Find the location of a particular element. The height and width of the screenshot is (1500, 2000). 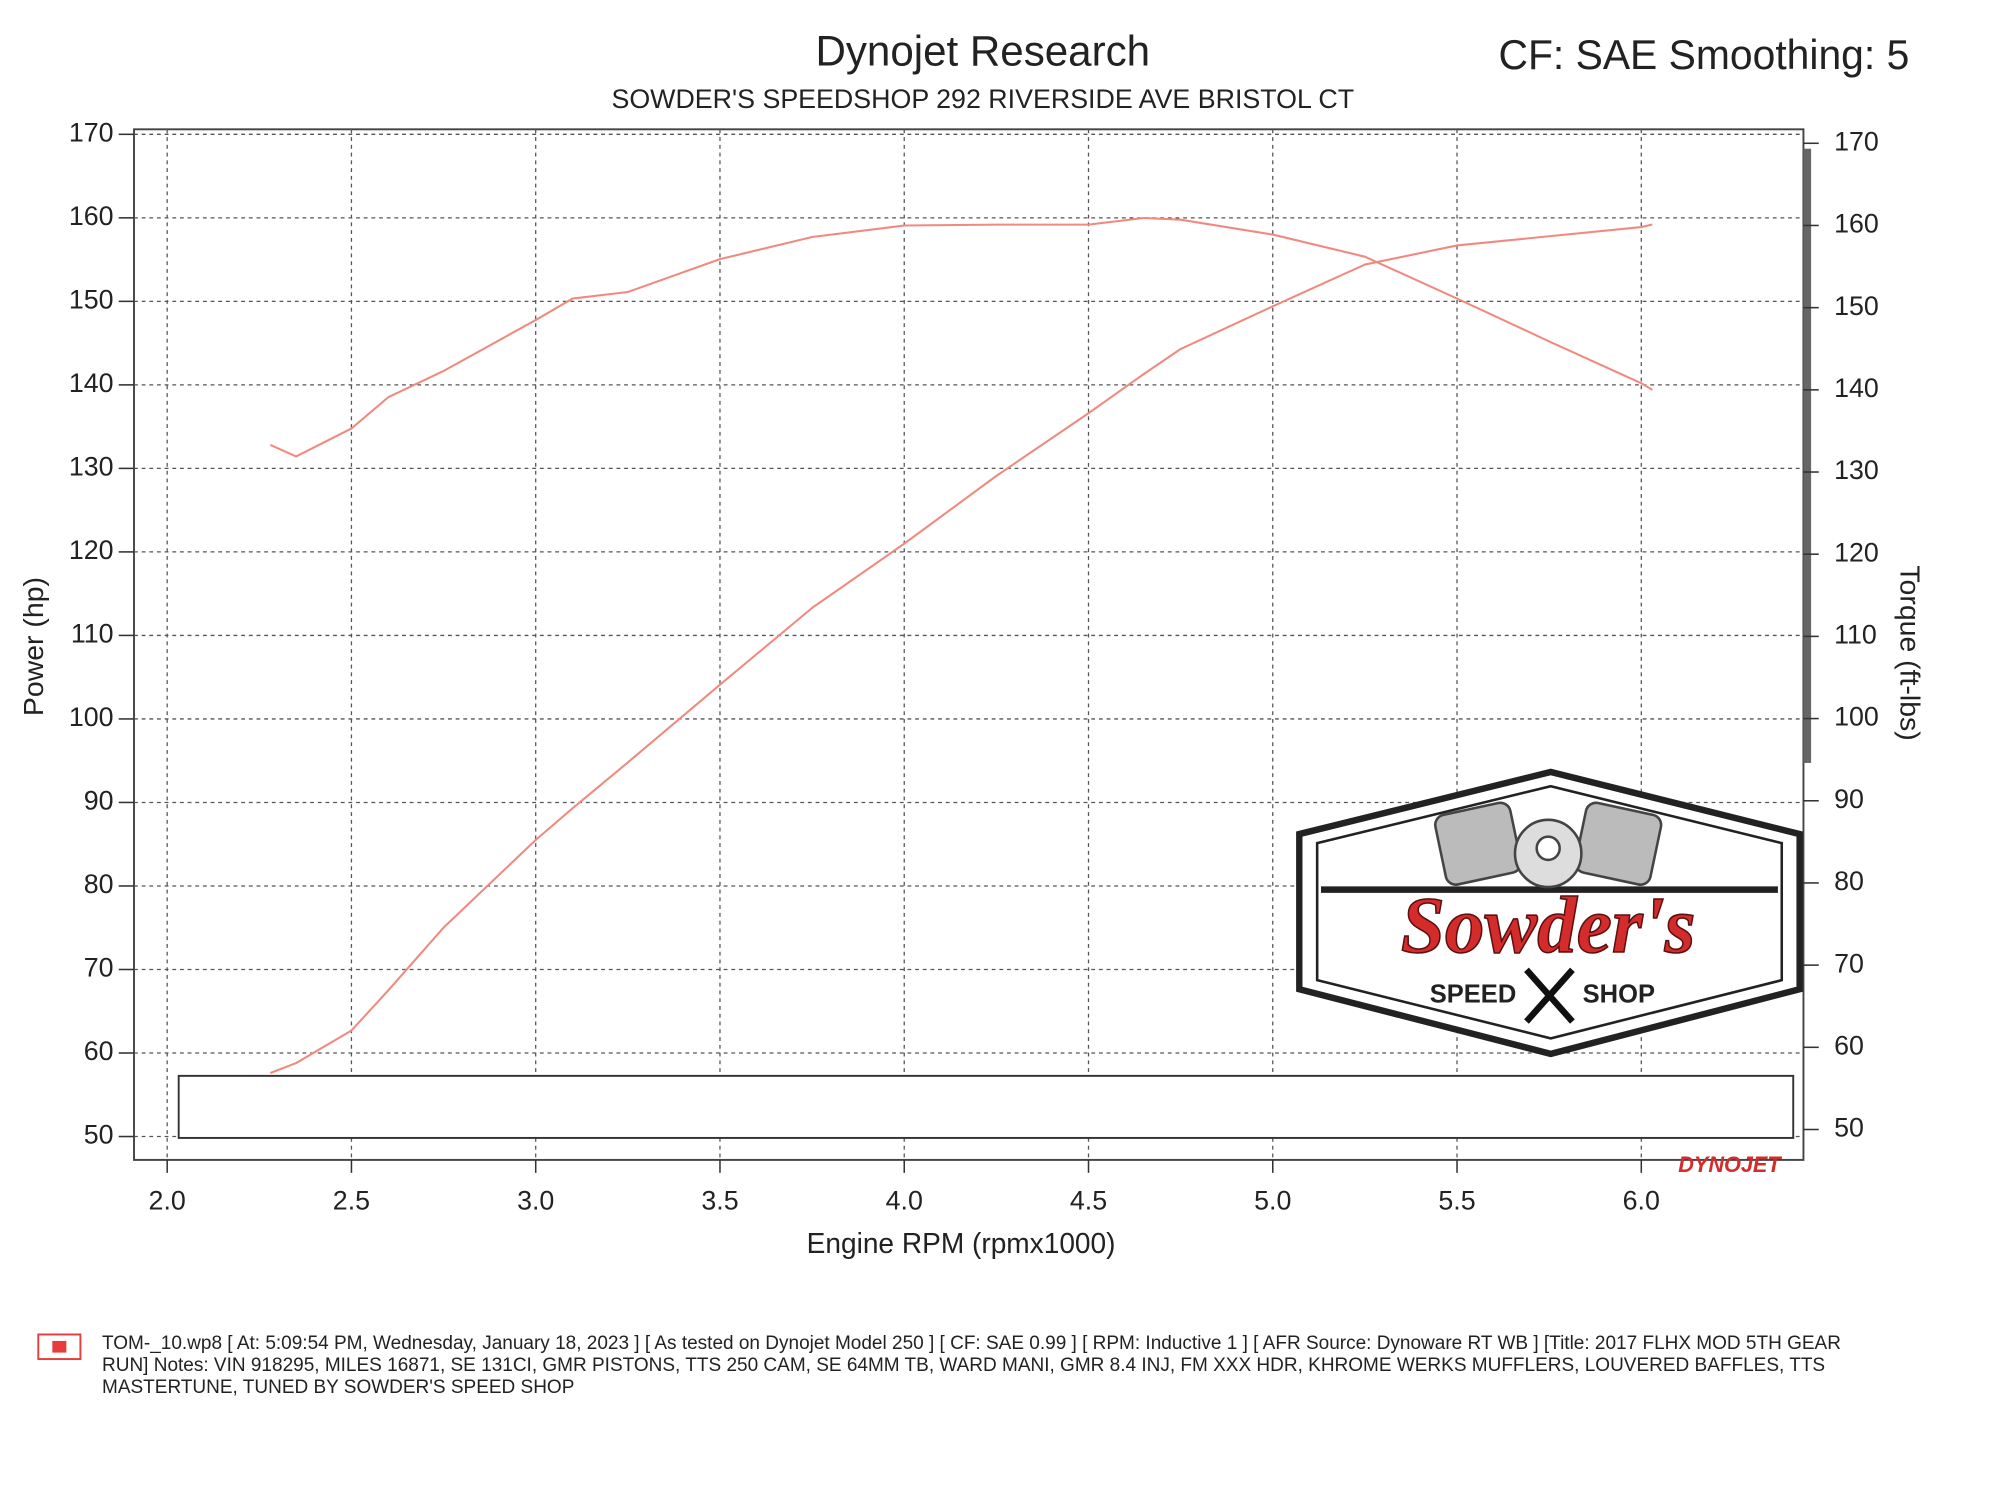

y2-tick-label: 150 is located at coordinates (1856, 306).